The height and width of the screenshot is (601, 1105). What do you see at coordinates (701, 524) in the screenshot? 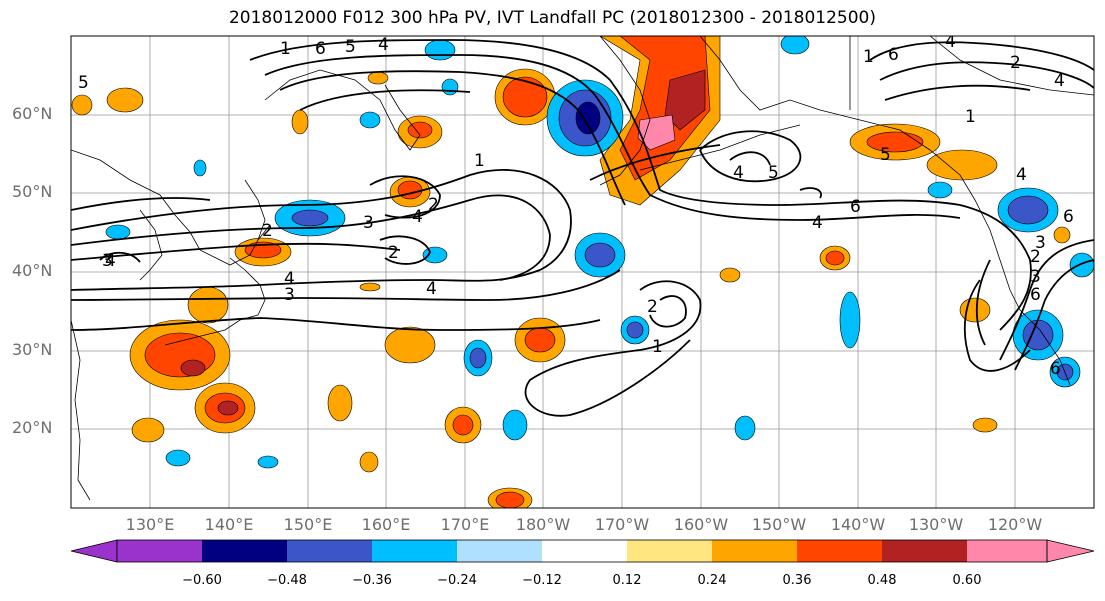
I see `lon-label: 160°W` at bounding box center [701, 524].